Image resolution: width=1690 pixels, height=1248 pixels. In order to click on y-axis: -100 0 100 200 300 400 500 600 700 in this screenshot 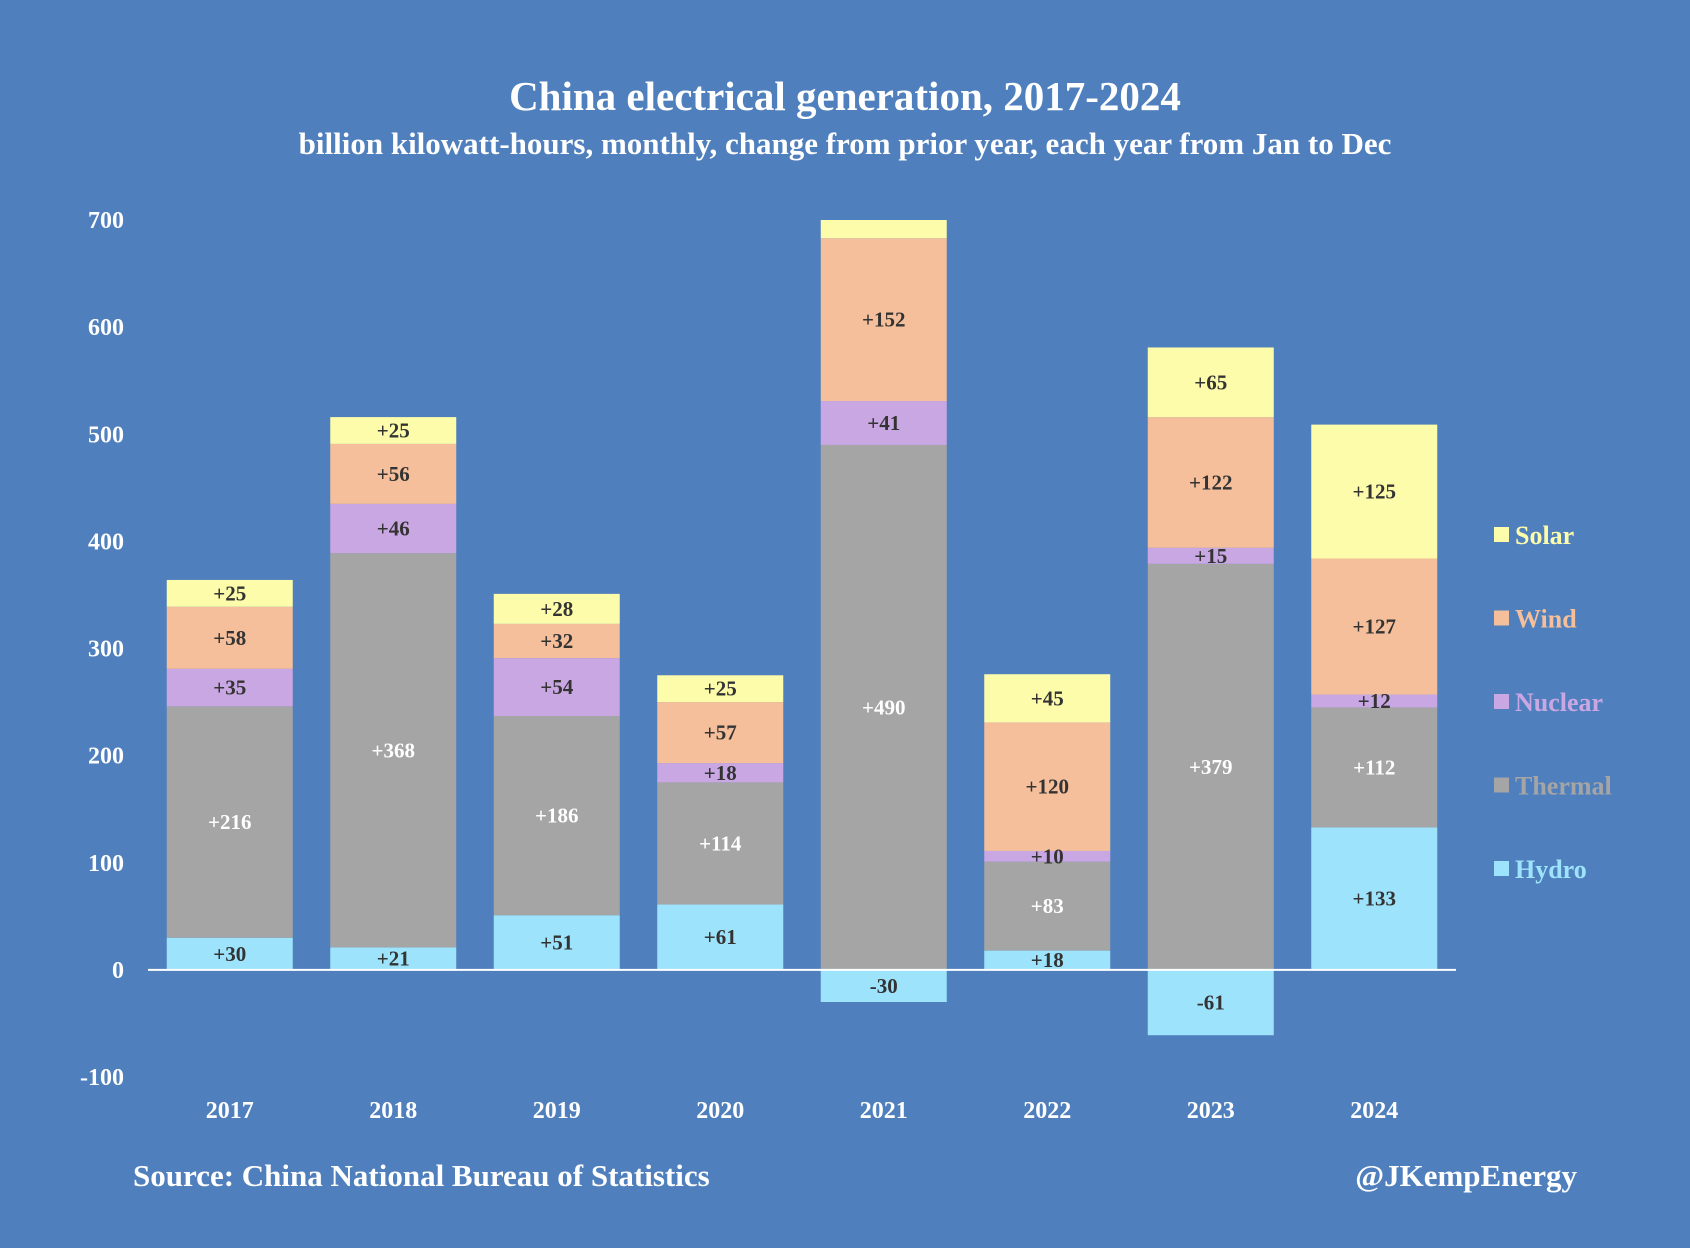, I will do `click(102, 649)`.